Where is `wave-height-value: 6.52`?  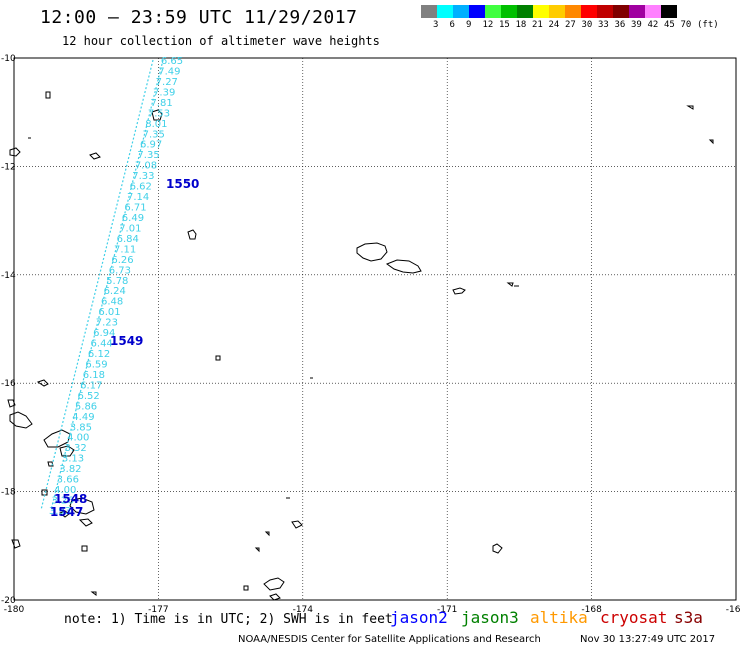
wave-height-value: 6.52 is located at coordinates (89, 396).